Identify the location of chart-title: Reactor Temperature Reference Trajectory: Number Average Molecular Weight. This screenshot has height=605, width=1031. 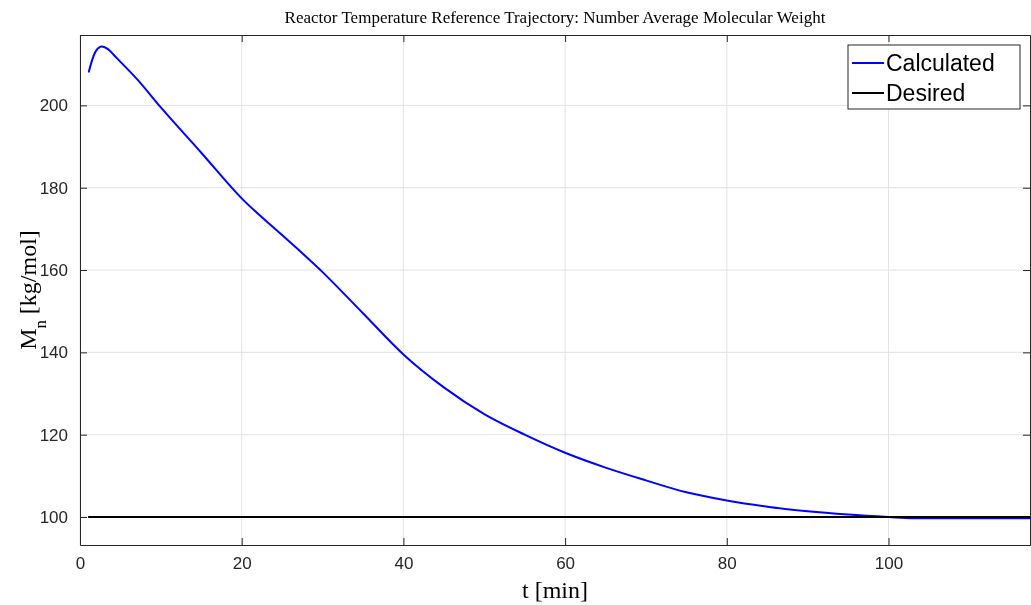
(555, 17).